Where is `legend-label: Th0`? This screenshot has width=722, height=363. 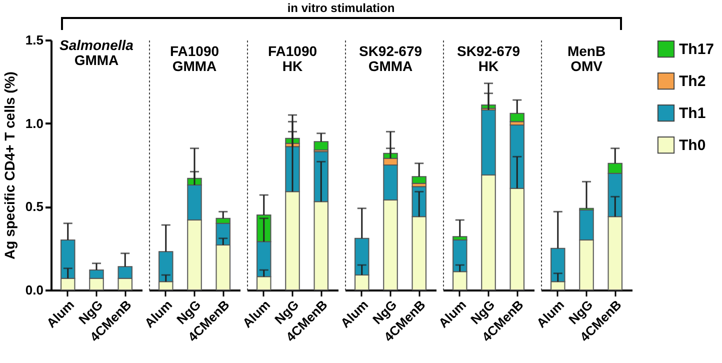
legend-label: Th0 is located at coordinates (692, 145).